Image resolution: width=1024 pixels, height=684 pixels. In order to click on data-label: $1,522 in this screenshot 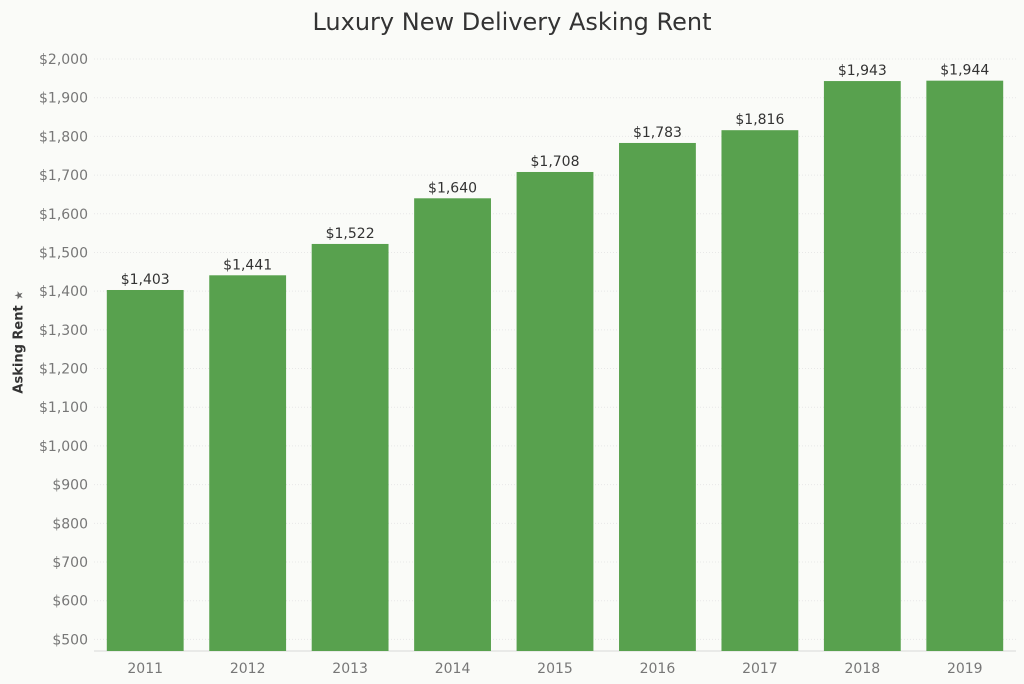, I will do `click(350, 234)`.